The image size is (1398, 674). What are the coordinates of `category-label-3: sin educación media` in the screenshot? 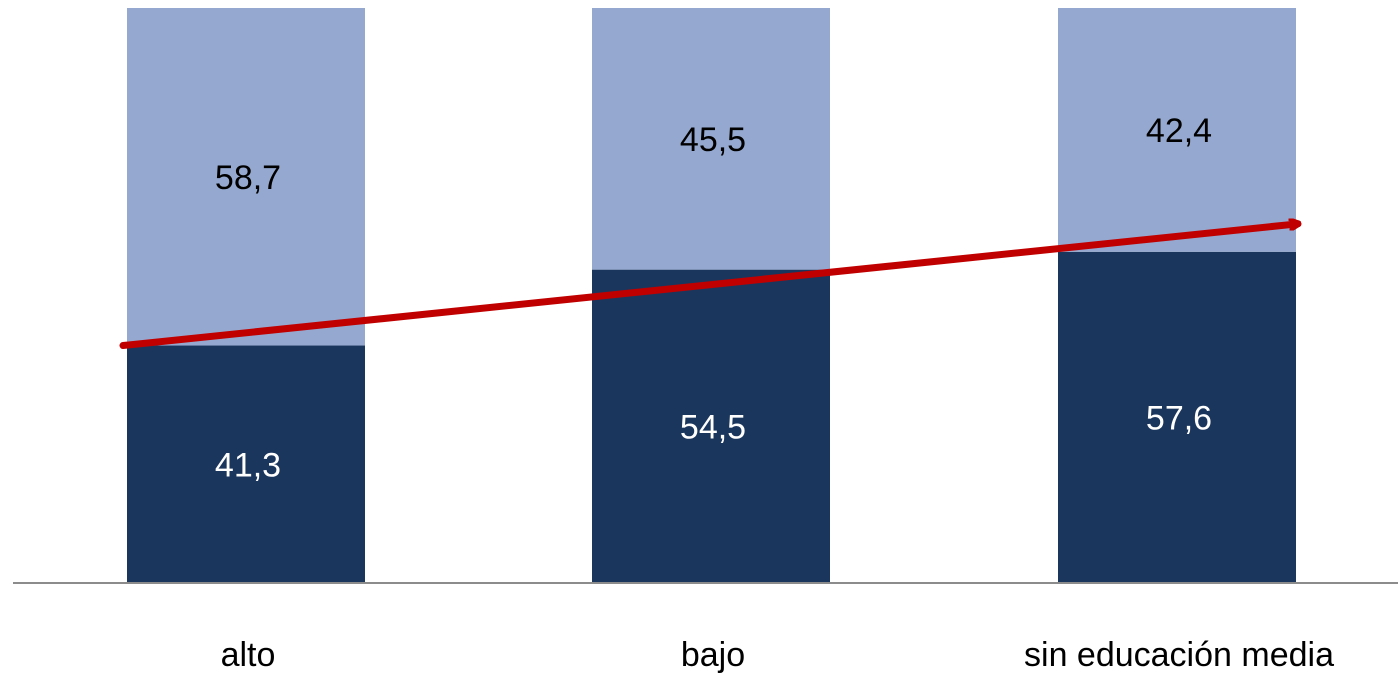 It's located at (1179, 655).